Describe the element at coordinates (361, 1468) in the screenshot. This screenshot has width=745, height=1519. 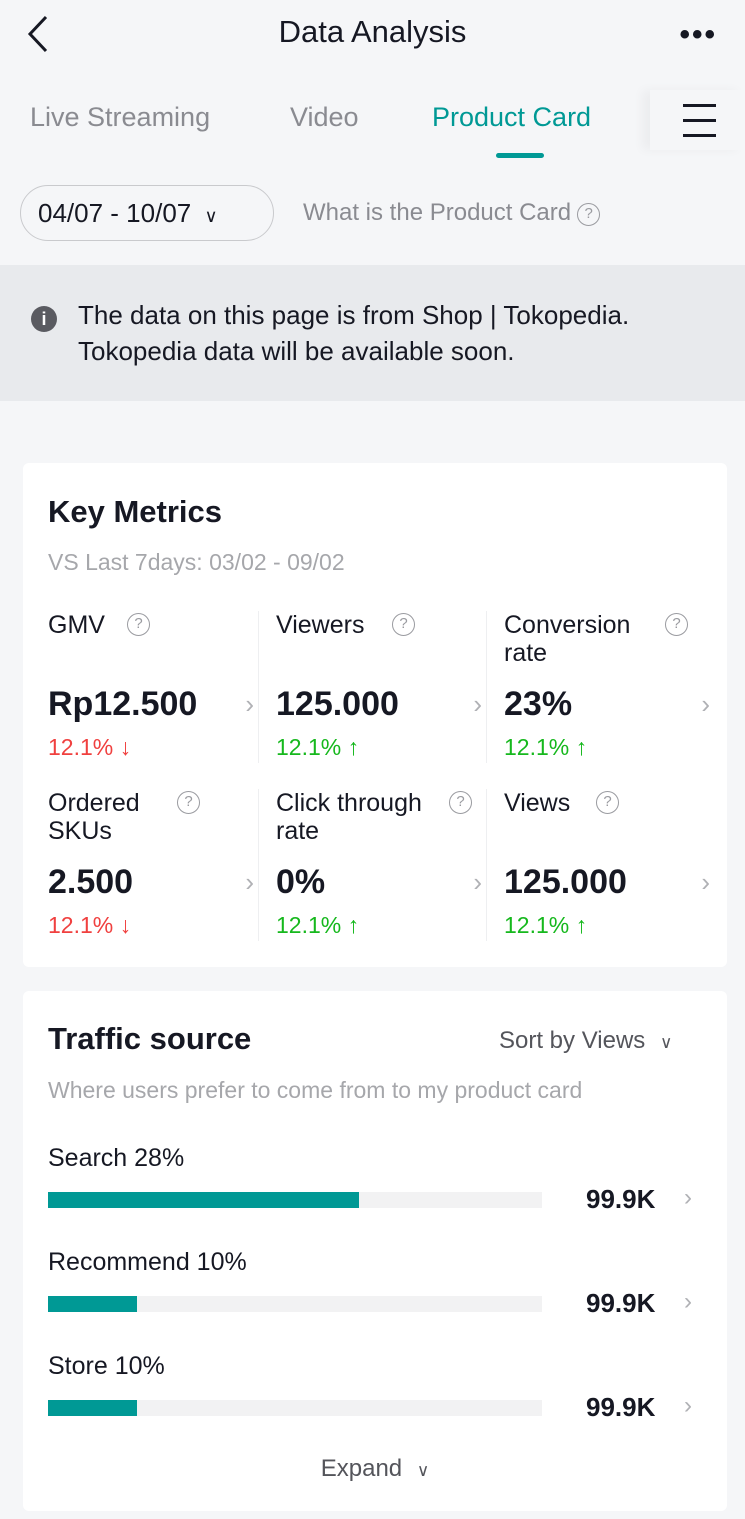
I see `expand-label: Expand` at that location.